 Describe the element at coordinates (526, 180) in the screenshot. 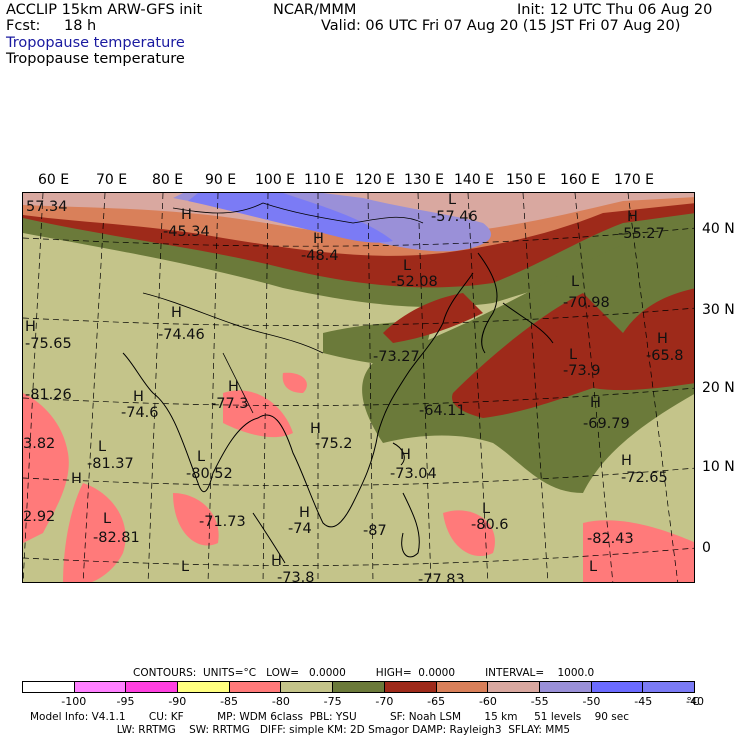

I see `lon-label: 150 E` at that location.